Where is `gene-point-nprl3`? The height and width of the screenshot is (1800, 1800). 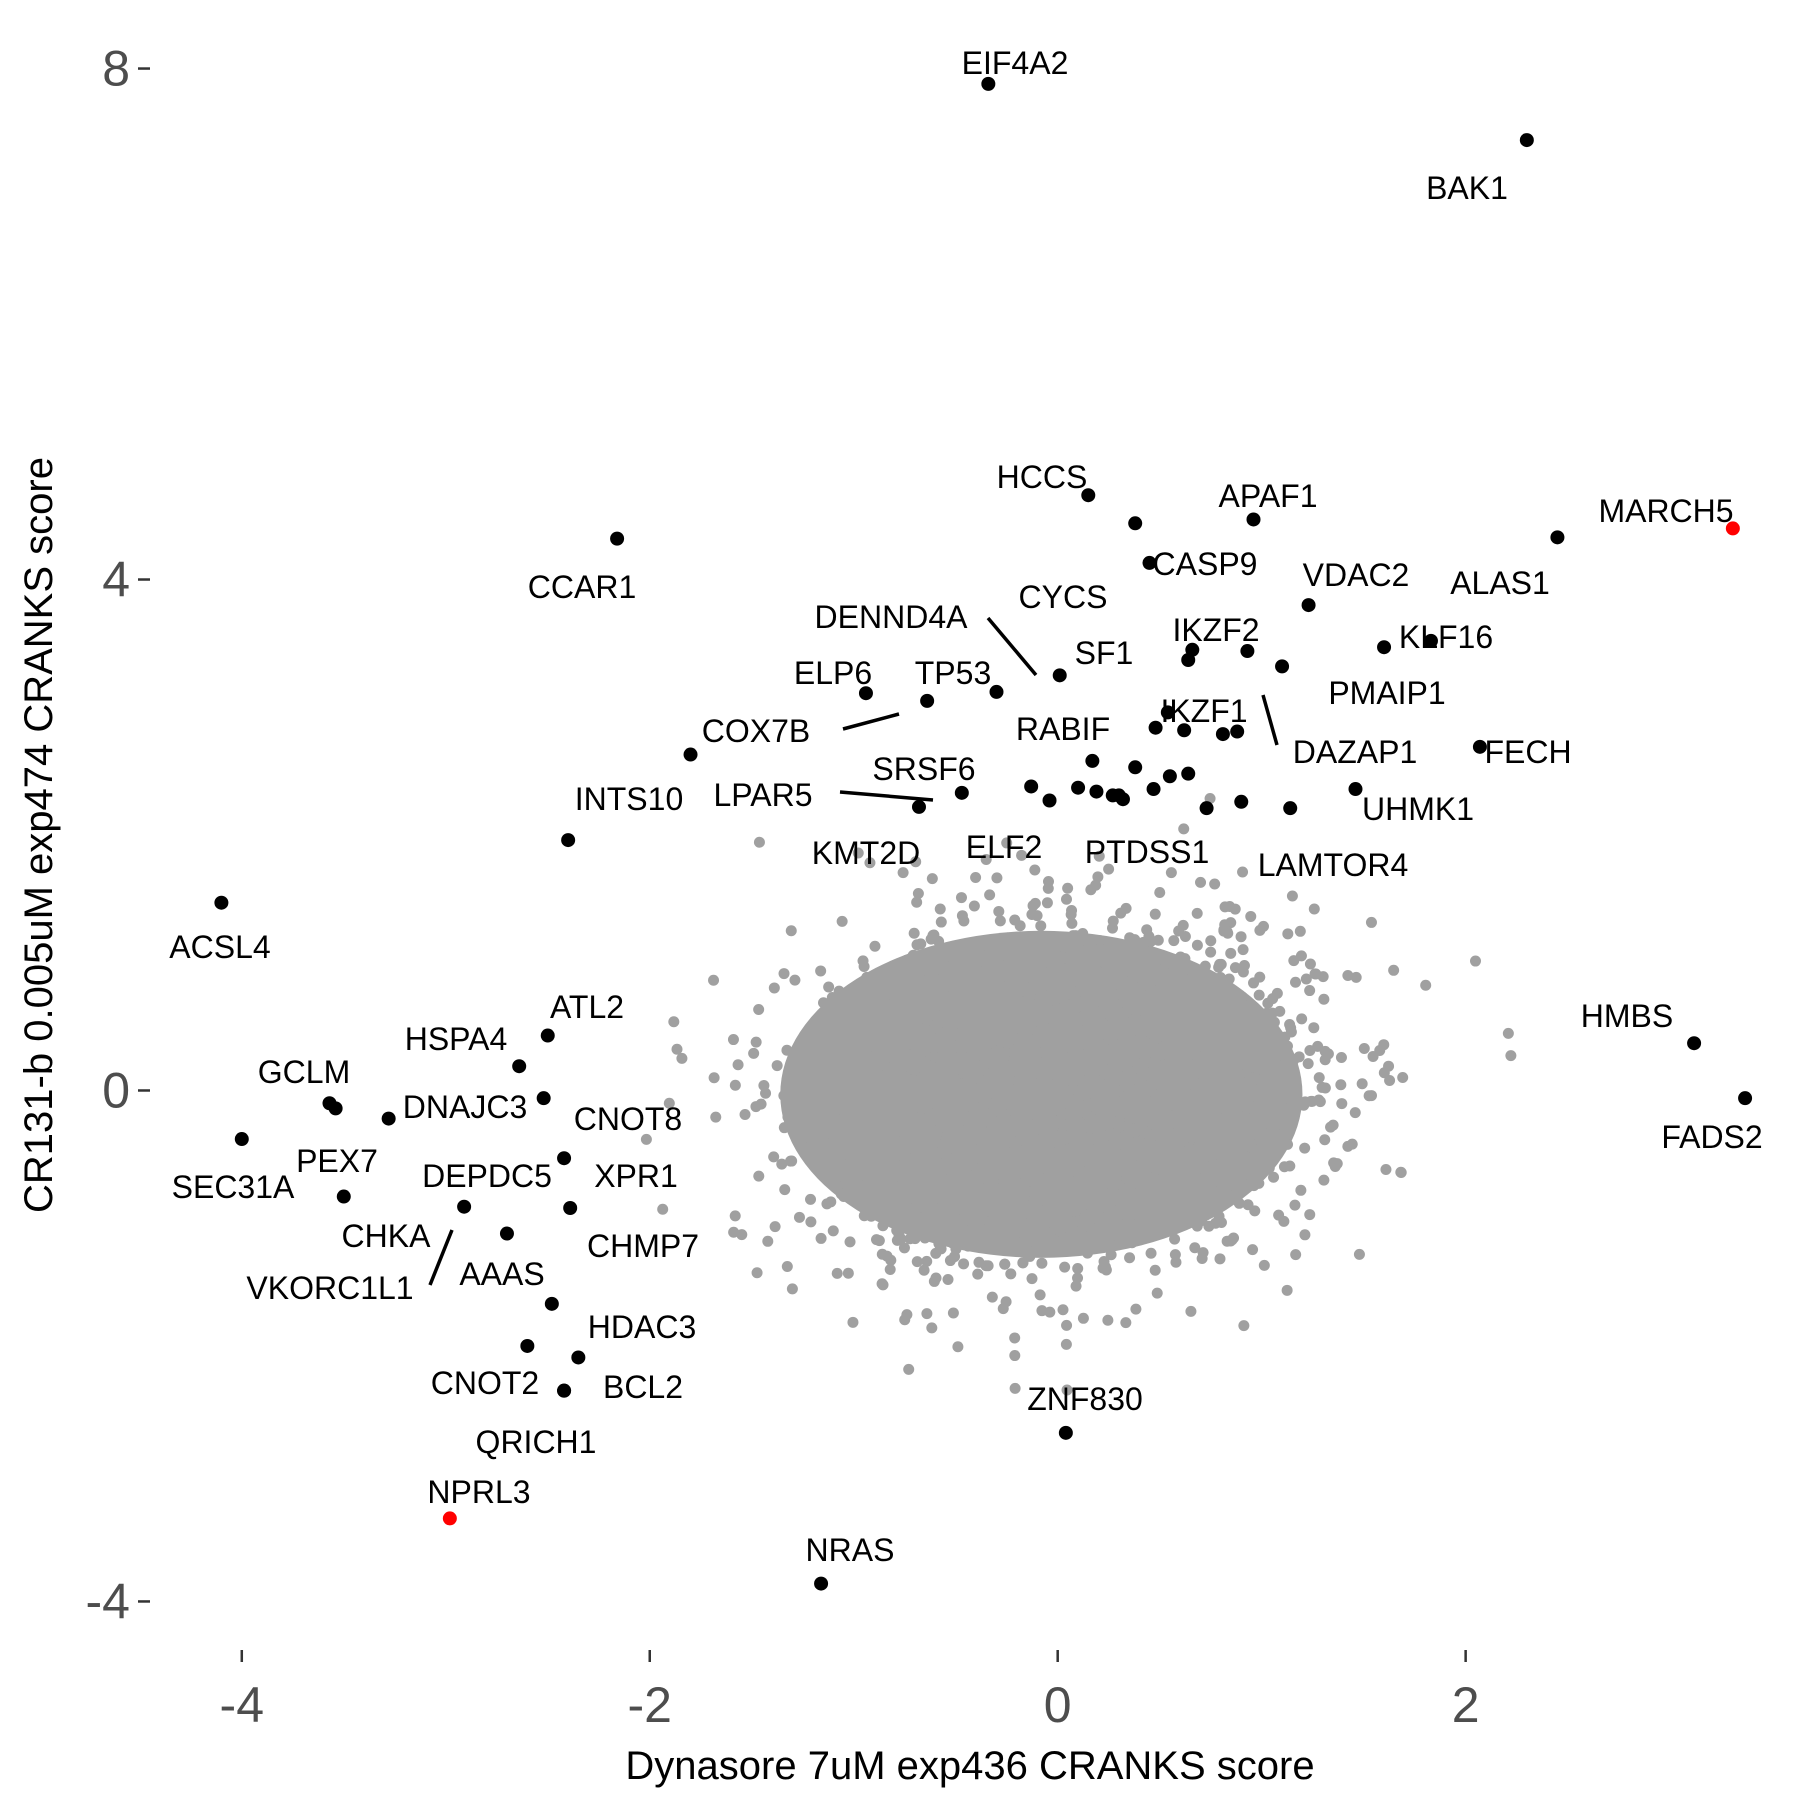 gene-point-nprl3 is located at coordinates (449, 1518).